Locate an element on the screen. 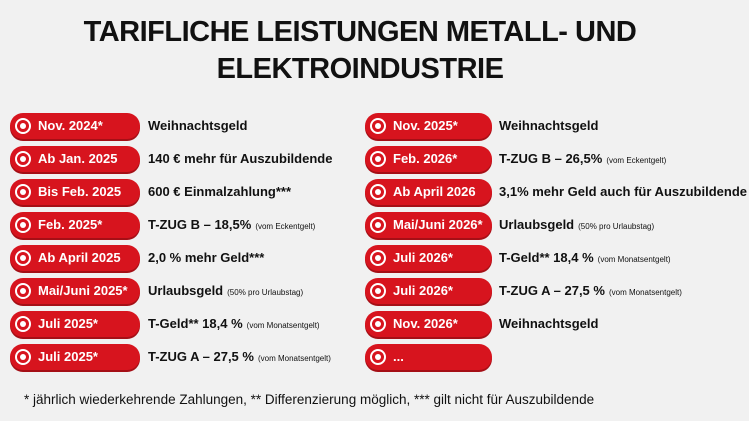 The image size is (749, 421). date-pill: Mai/Juni 2026* is located at coordinates (428, 225).